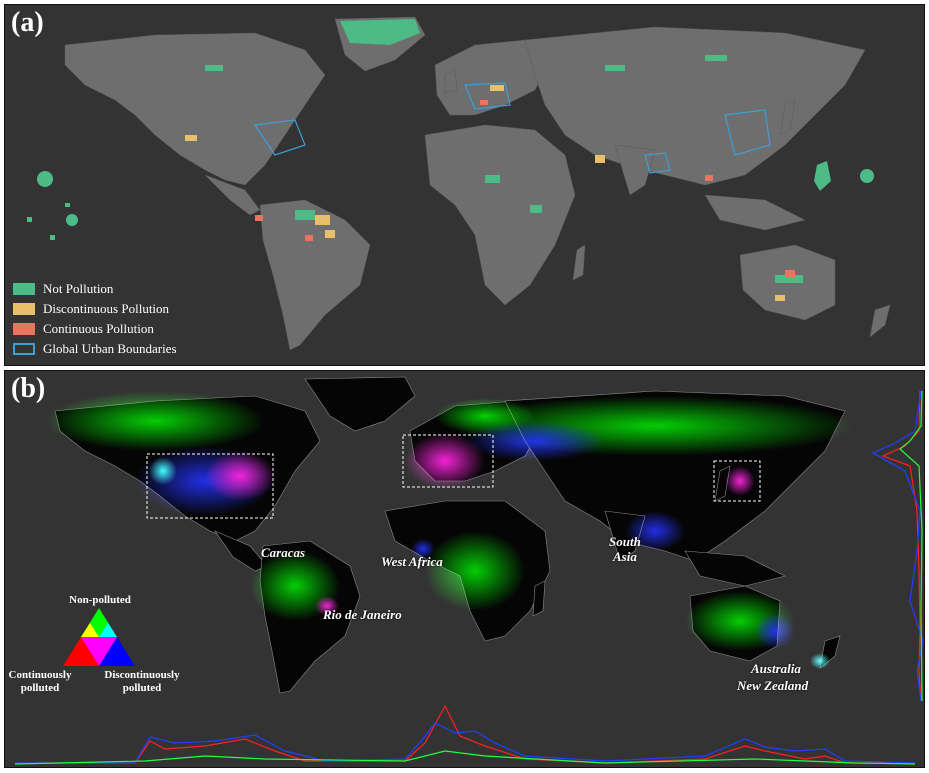 This screenshot has height=773, width=929. Describe the element at coordinates (110, 348) in the screenshot. I see `legend-label-urban: Global Urban Boundaries` at that location.